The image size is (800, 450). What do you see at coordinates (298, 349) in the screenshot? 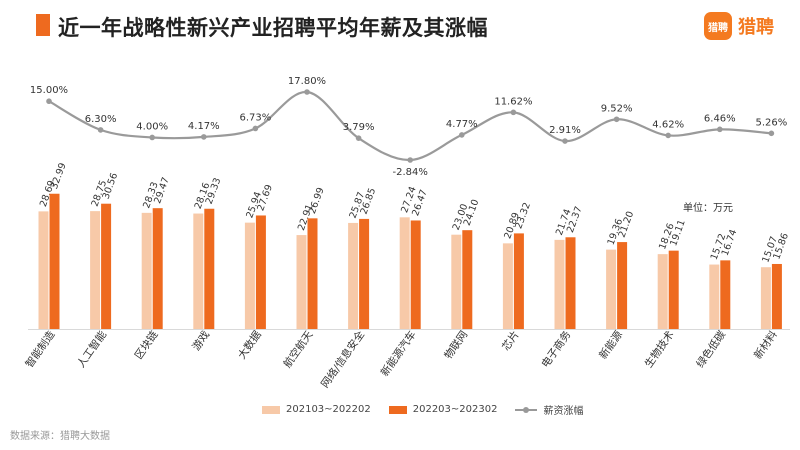
I see `category-tick-label: 航空航天` at bounding box center [298, 349].